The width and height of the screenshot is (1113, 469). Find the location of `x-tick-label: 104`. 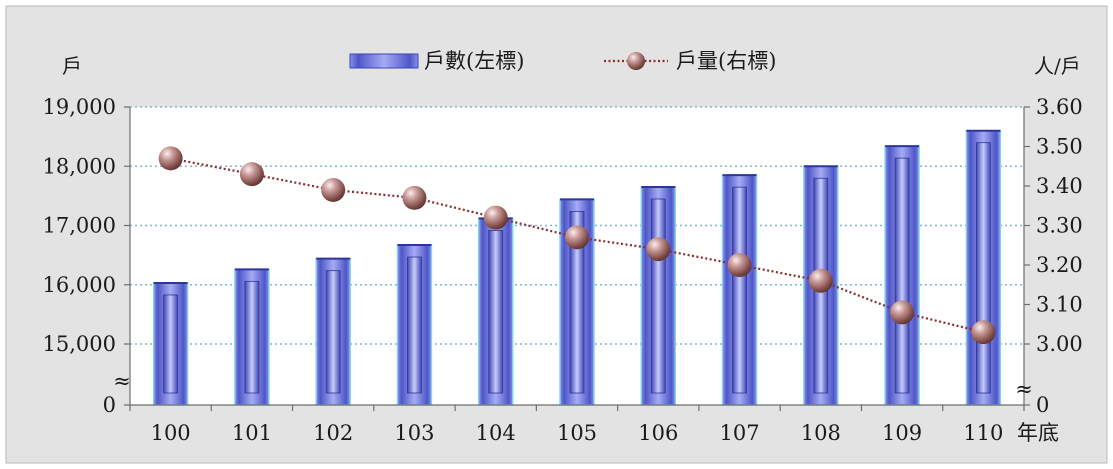

x-tick-label: 104 is located at coordinates (496, 433).